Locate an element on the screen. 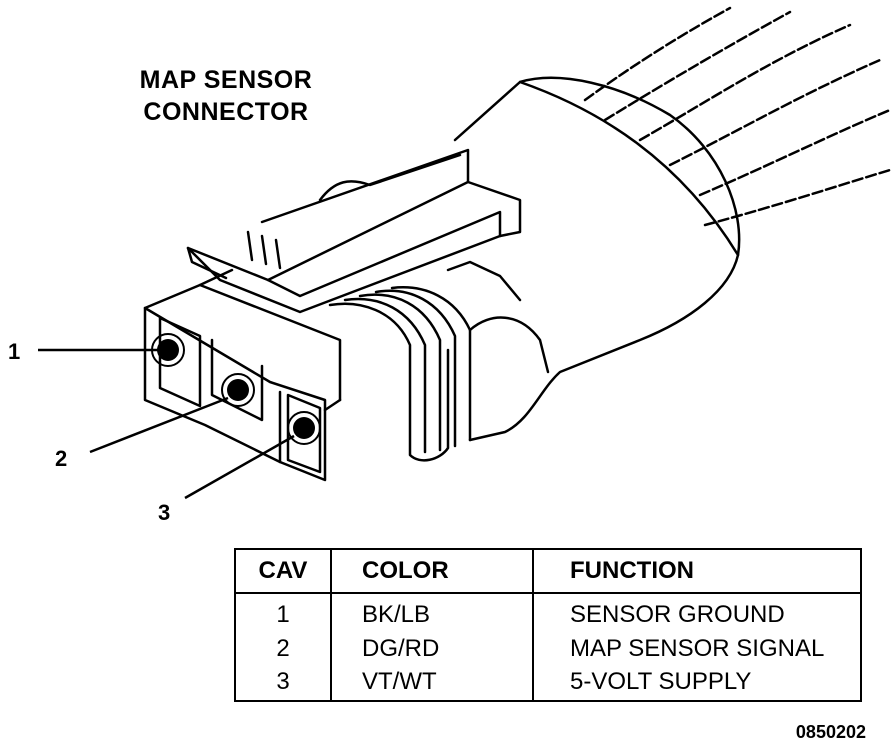  table-row: 1 BK/LB SENSOR GROUND is located at coordinates (548, 613).